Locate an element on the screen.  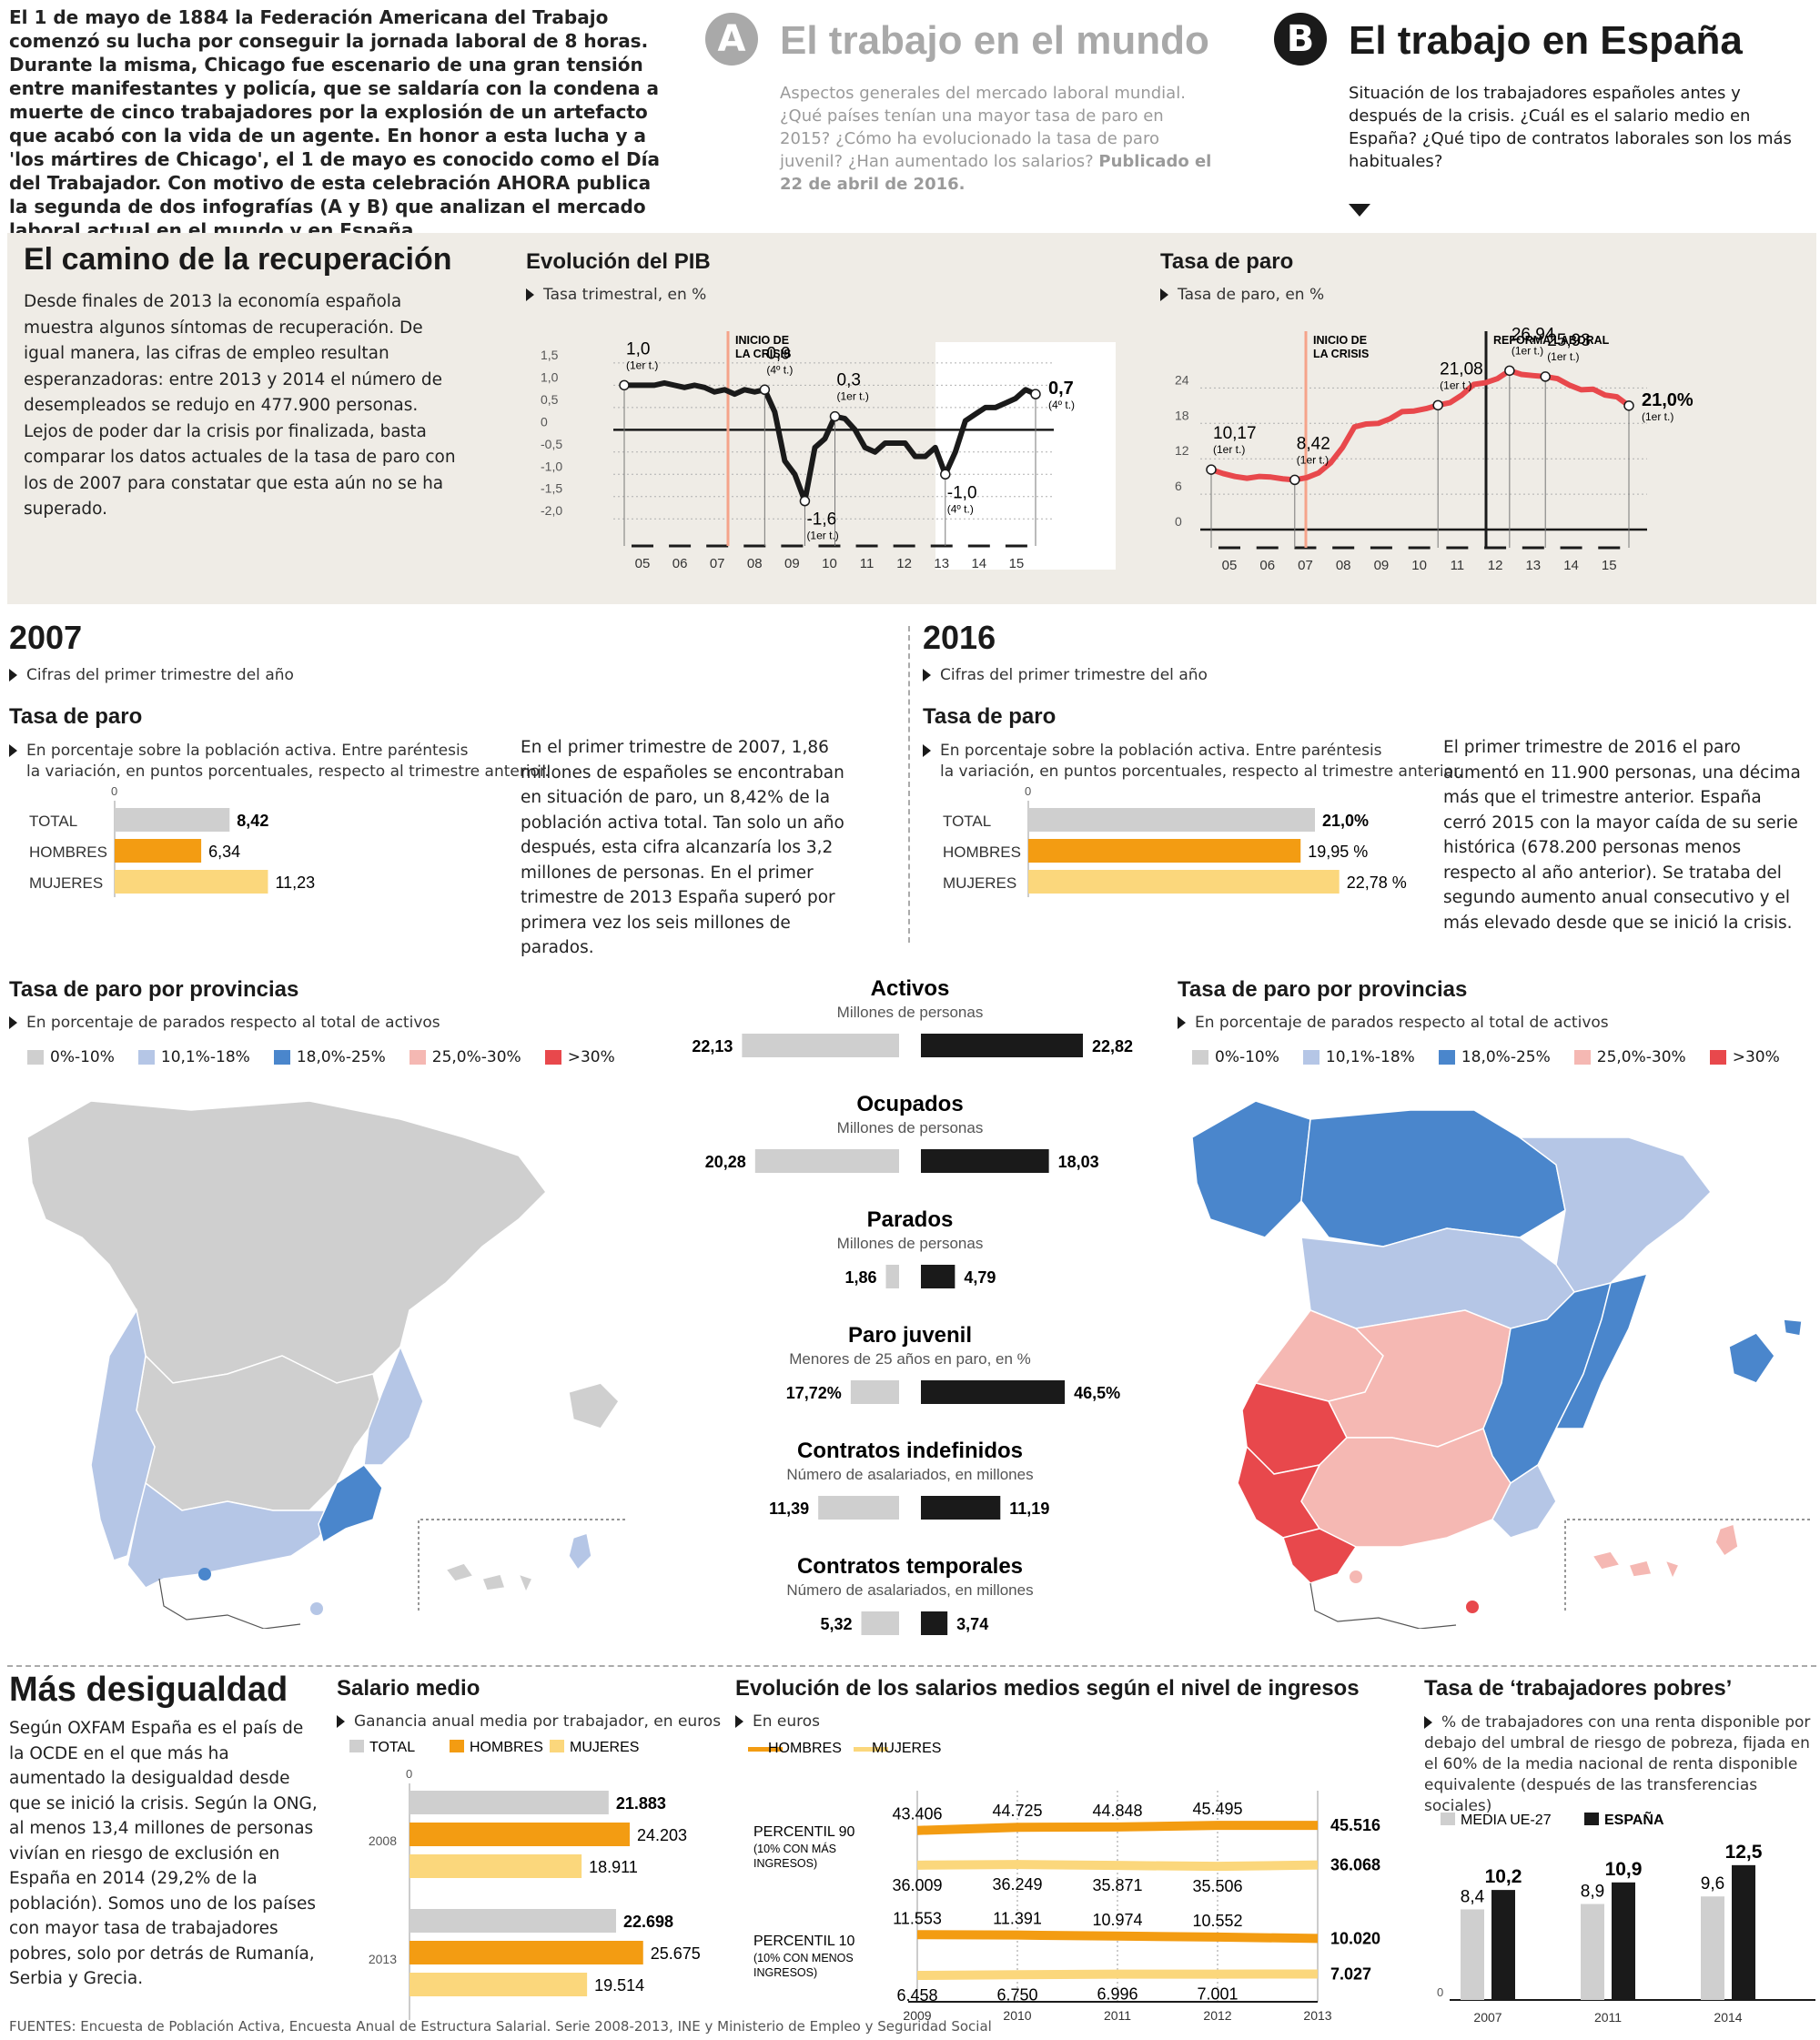
map-2016-baleares is located at coordinates (1766, 1351).